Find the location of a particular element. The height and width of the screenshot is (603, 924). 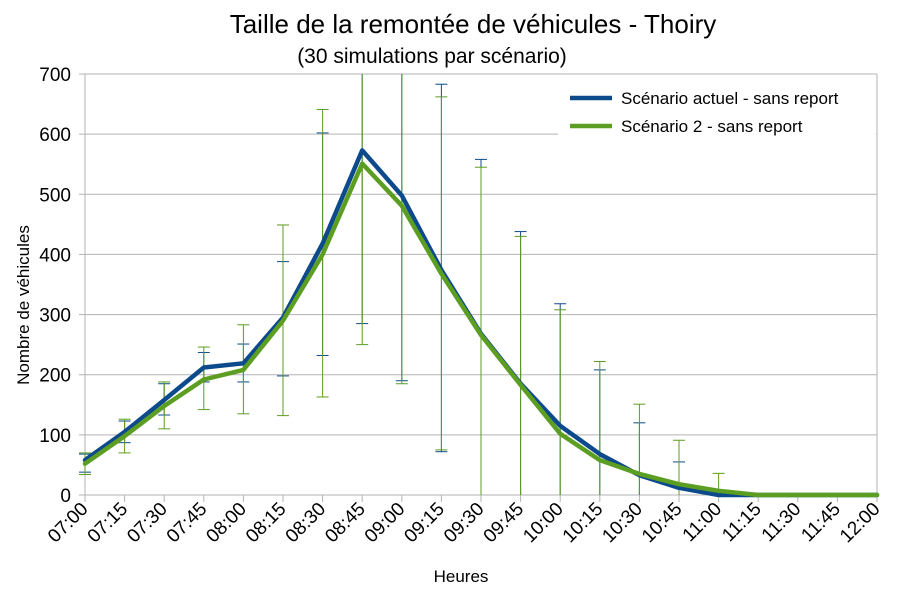

y-tick-label: 500 is located at coordinates (55, 195).